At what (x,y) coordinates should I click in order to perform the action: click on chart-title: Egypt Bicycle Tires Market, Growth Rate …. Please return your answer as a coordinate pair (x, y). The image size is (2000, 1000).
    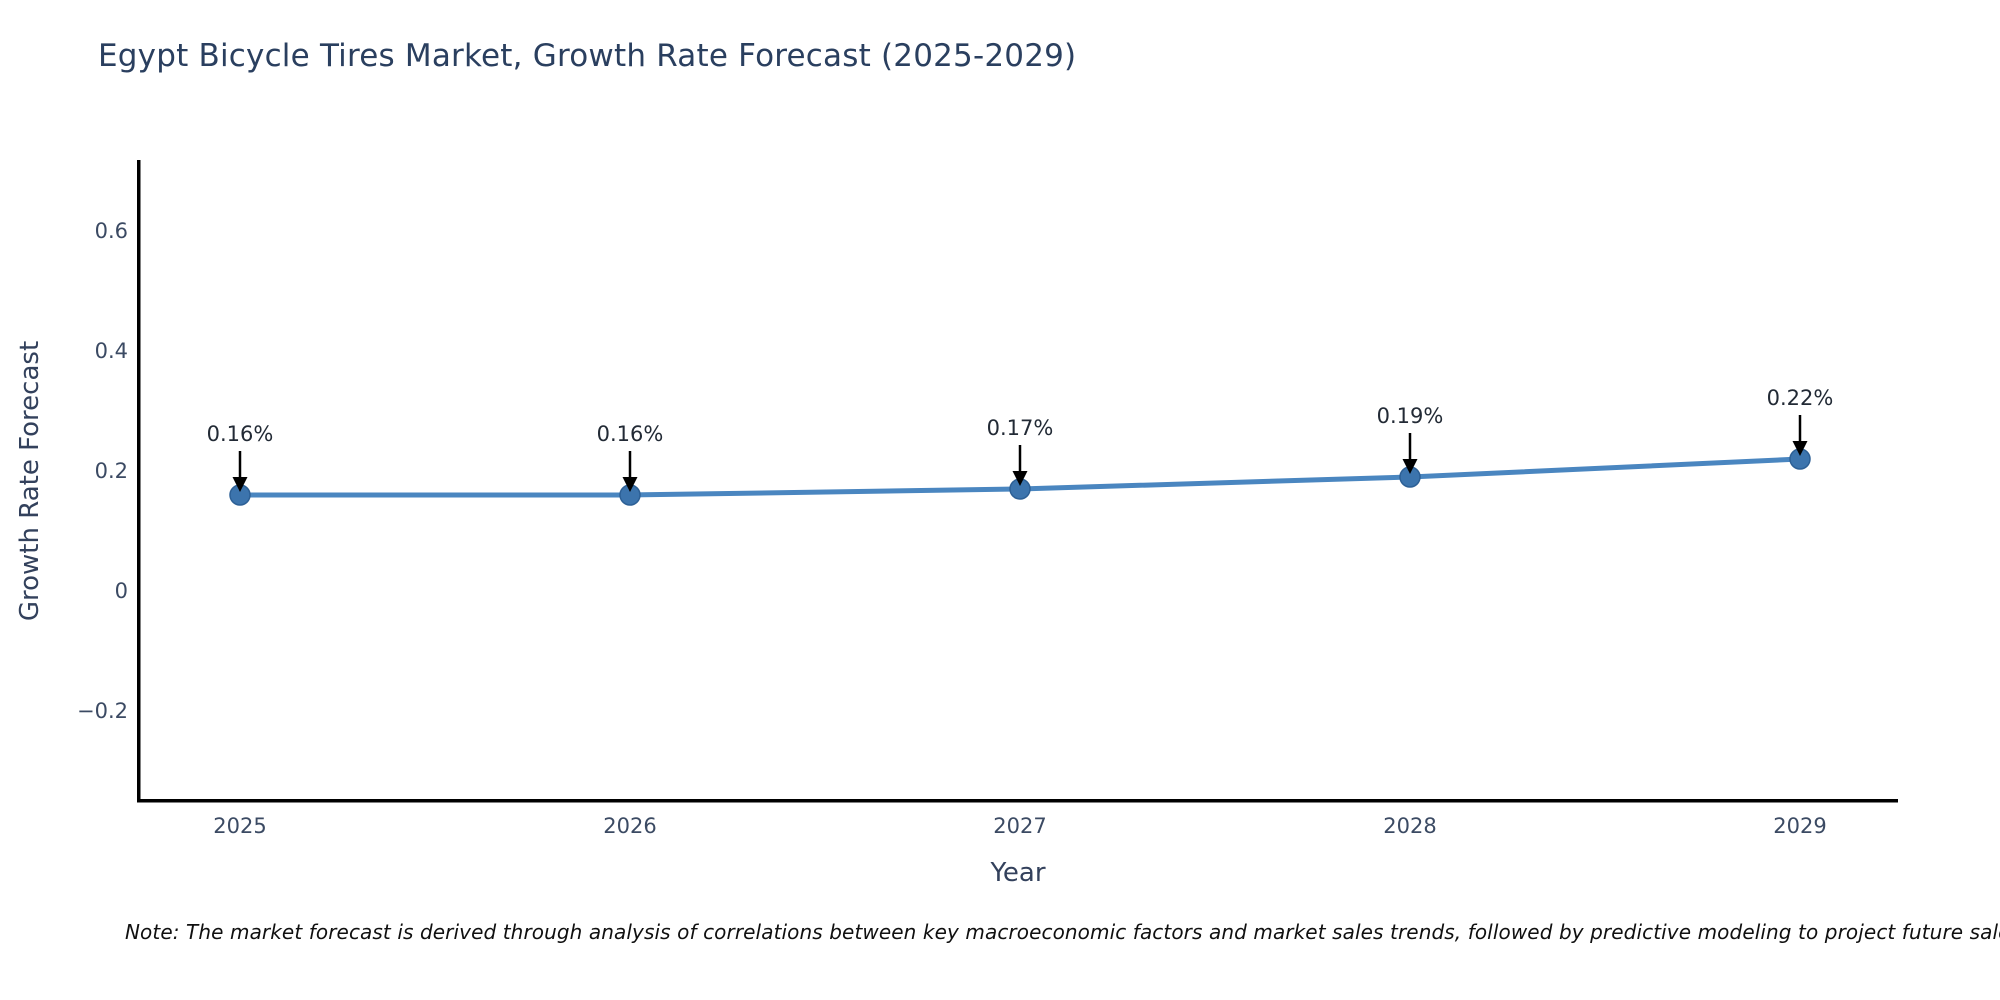
    Looking at the image, I should click on (587, 56).